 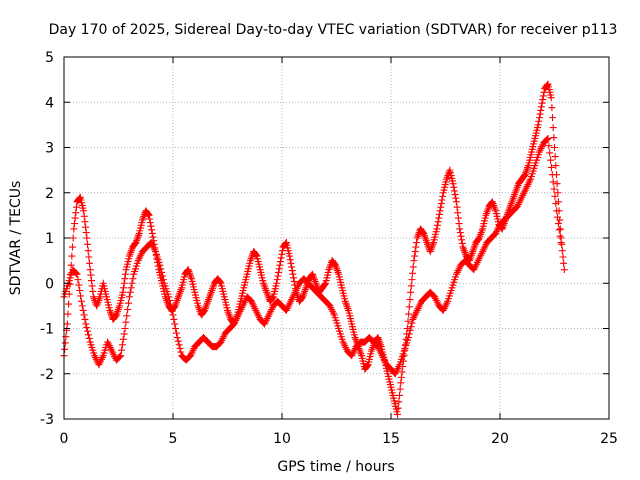 I want to click on y-tick-label: -3, so click(x=47, y=420).